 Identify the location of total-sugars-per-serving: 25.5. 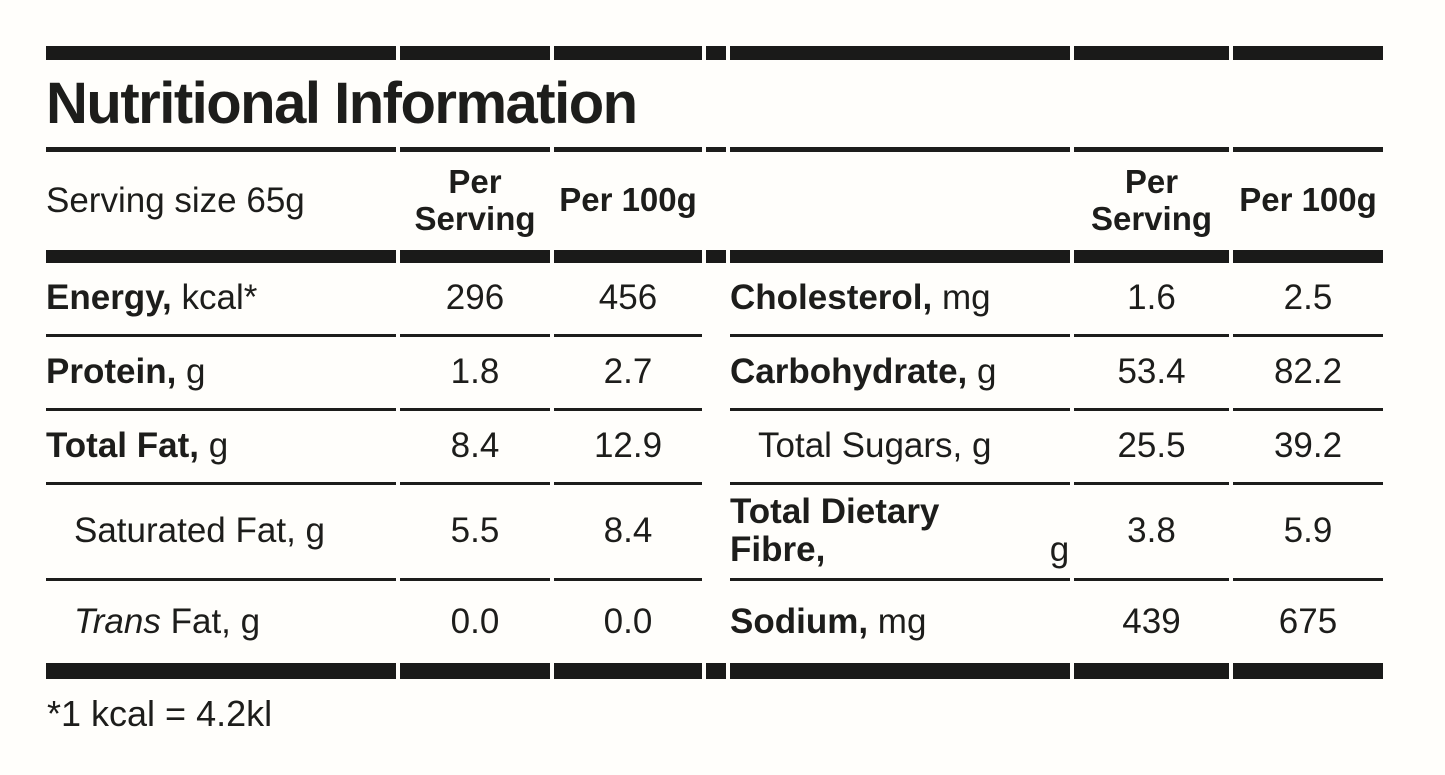
(1151, 448).